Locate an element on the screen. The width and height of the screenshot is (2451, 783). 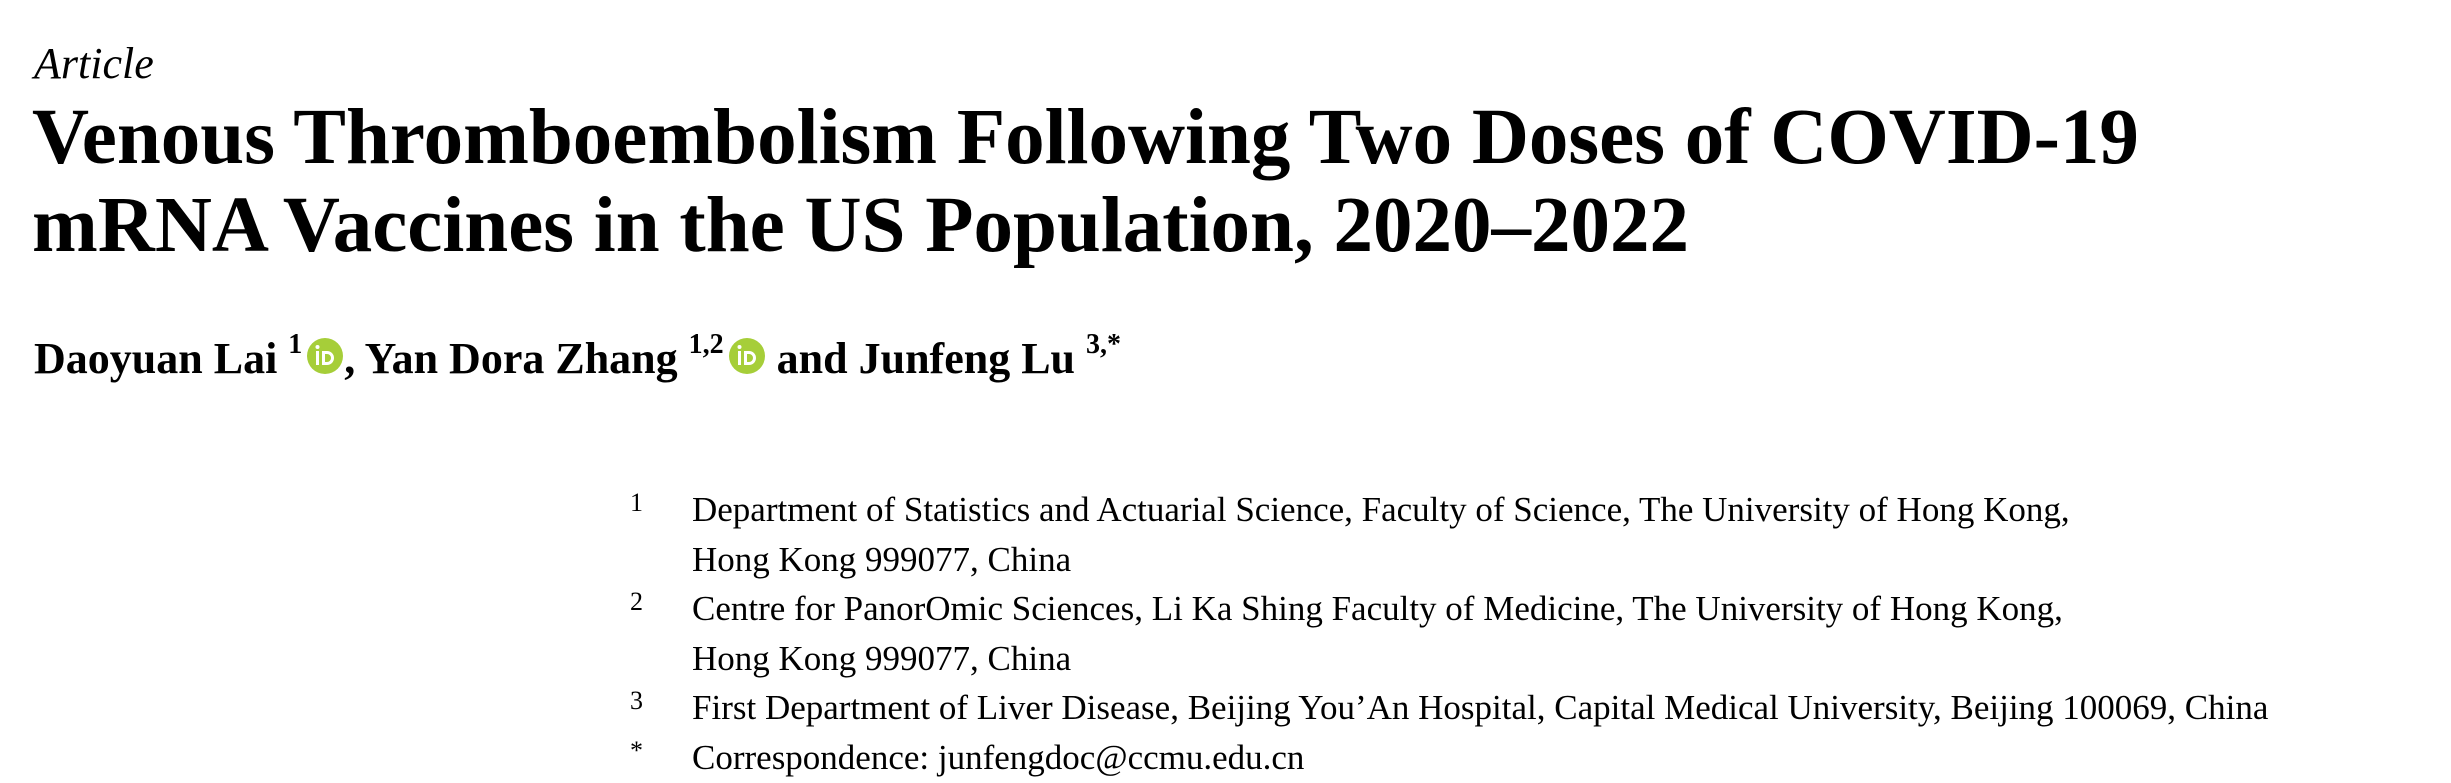
article-type: Article is located at coordinates (94, 63).